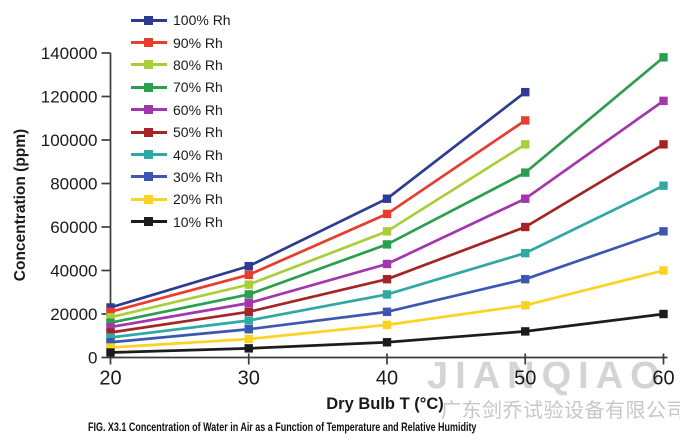 The height and width of the screenshot is (440, 680). What do you see at coordinates (20, 205) in the screenshot?
I see `y-axis-title: Concentration (ppm)` at bounding box center [20, 205].